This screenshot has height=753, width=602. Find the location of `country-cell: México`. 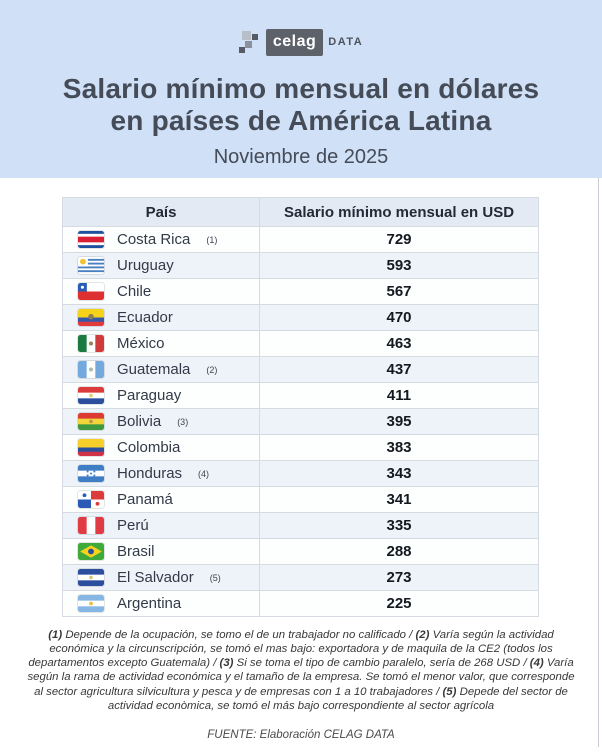

country-cell: México is located at coordinates (161, 343).